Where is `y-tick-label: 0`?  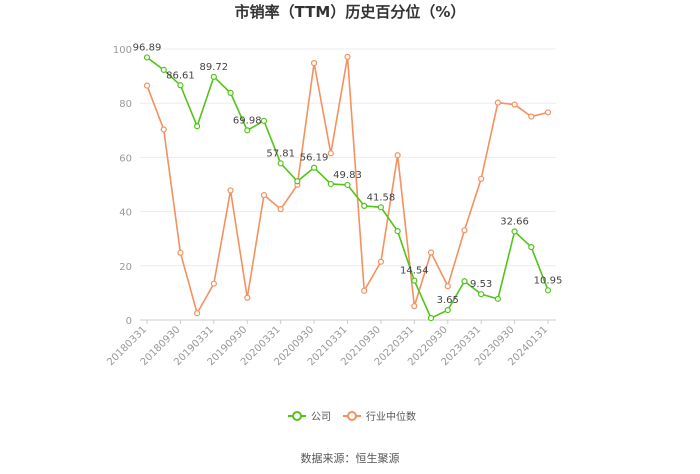
y-tick-label: 0 is located at coordinates (129, 321).